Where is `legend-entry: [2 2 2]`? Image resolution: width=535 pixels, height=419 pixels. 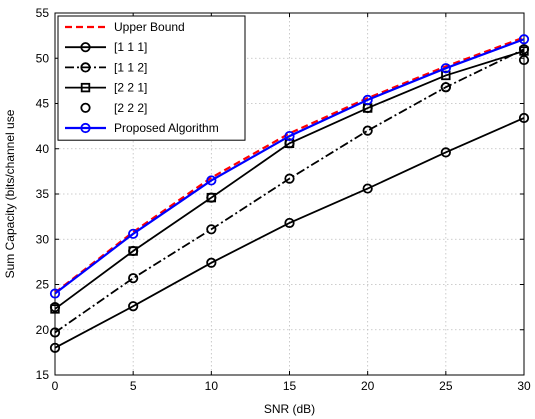 legend-entry: [2 2 2] is located at coordinates (113, 108).